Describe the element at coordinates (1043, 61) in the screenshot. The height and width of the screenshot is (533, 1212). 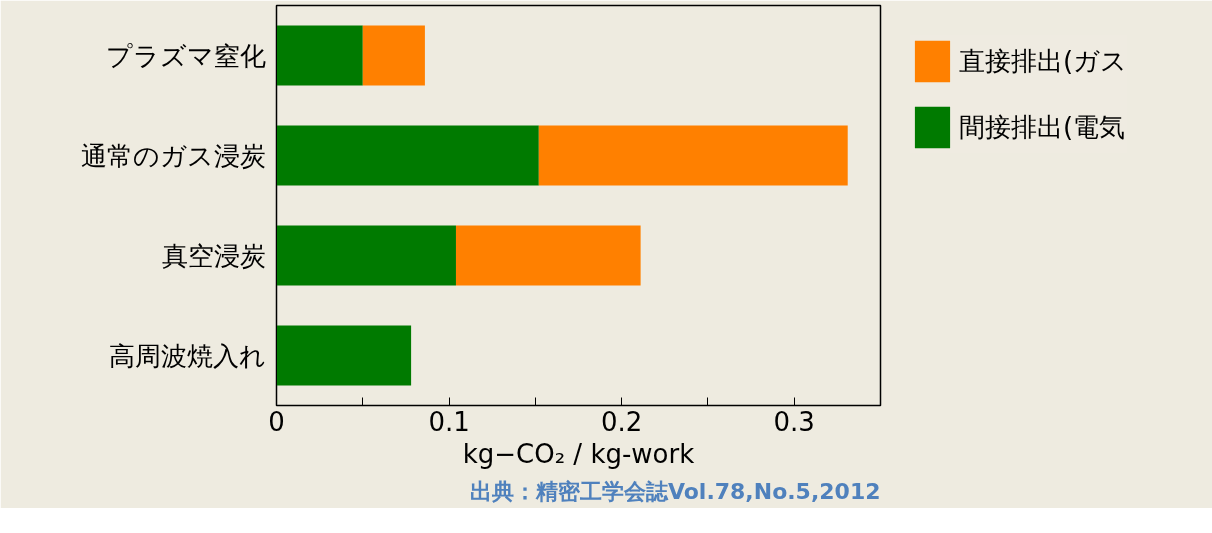
I see `legend-label: 直接排出(ガス` at that location.